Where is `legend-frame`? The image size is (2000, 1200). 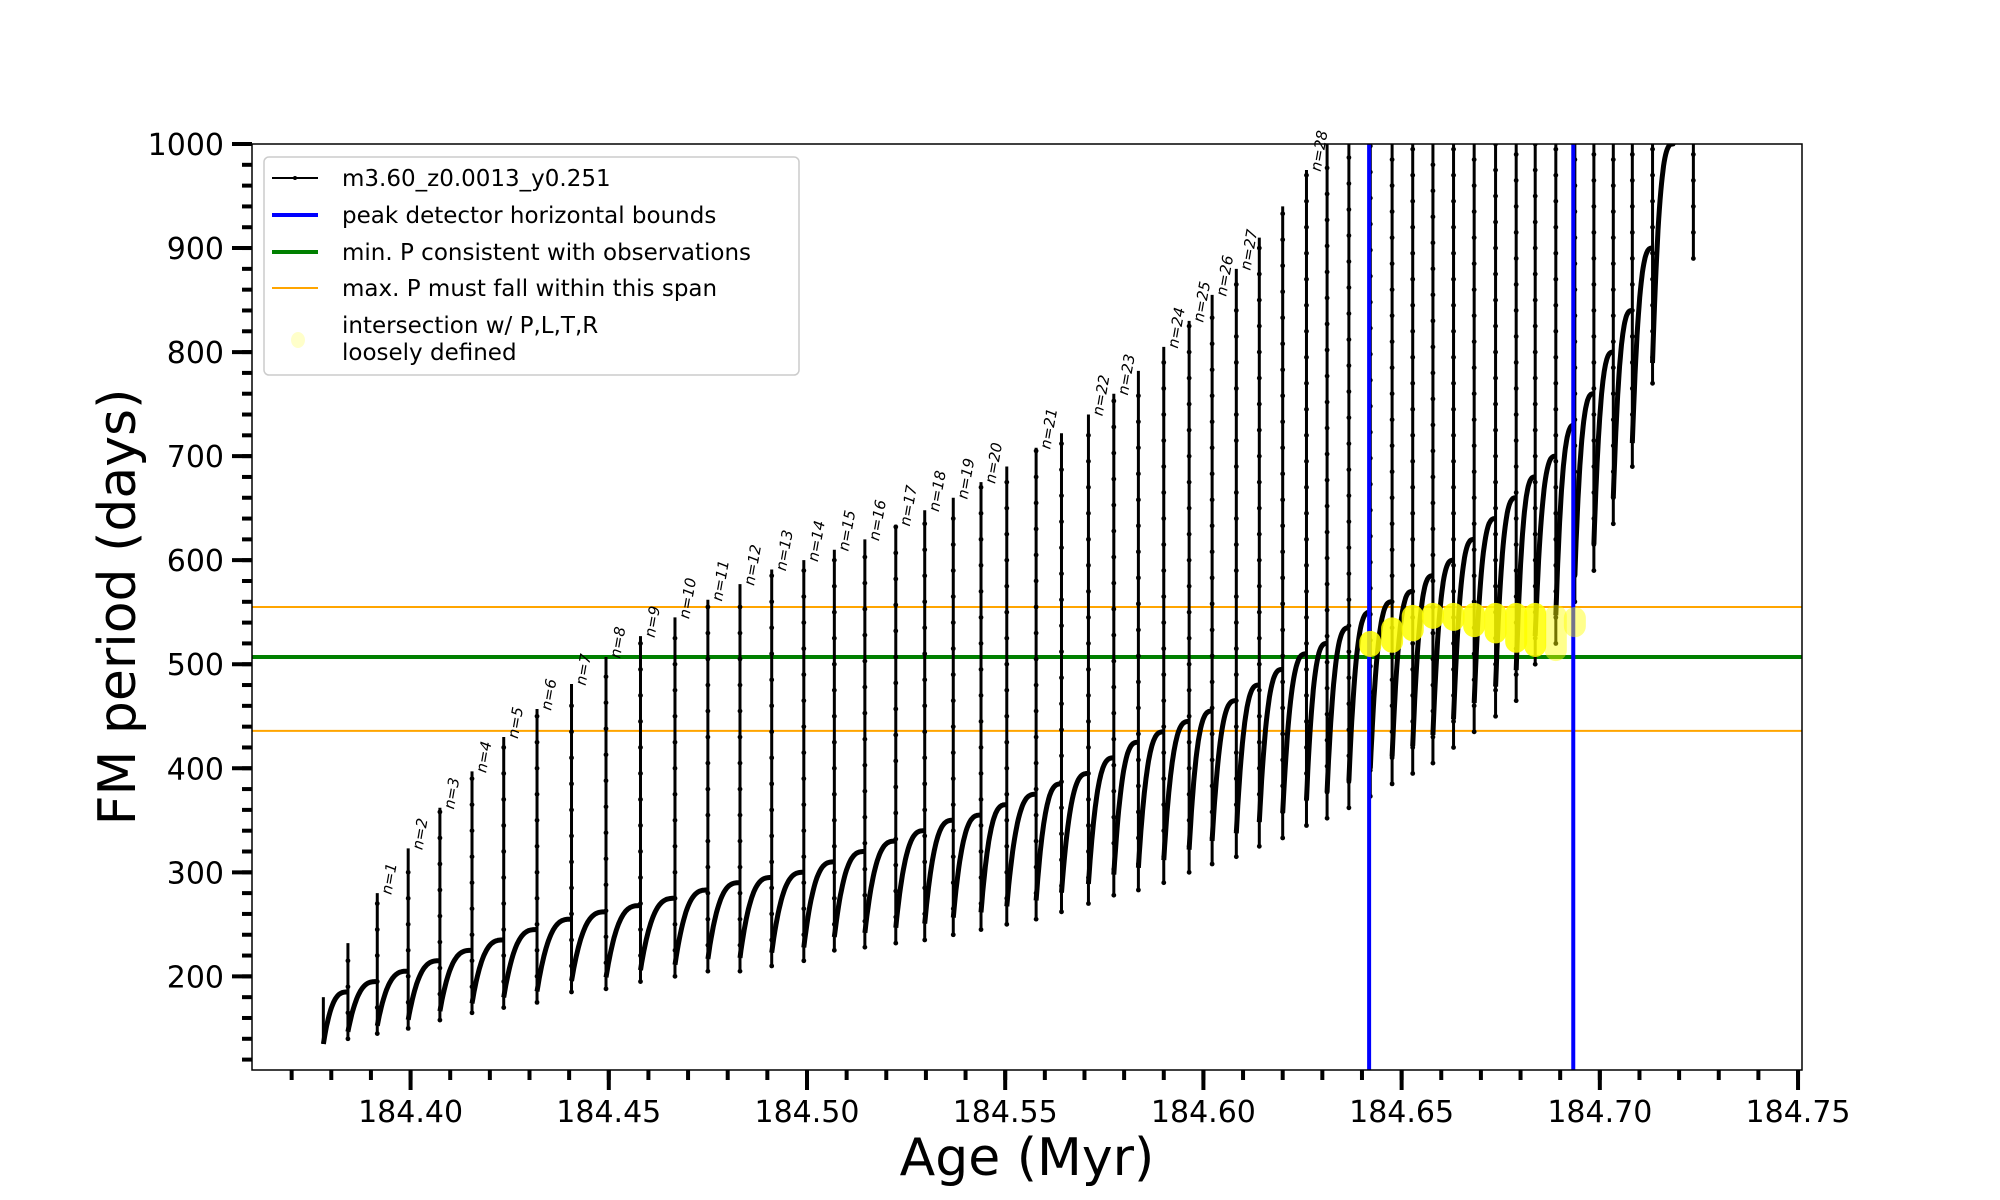 legend-frame is located at coordinates (531, 266).